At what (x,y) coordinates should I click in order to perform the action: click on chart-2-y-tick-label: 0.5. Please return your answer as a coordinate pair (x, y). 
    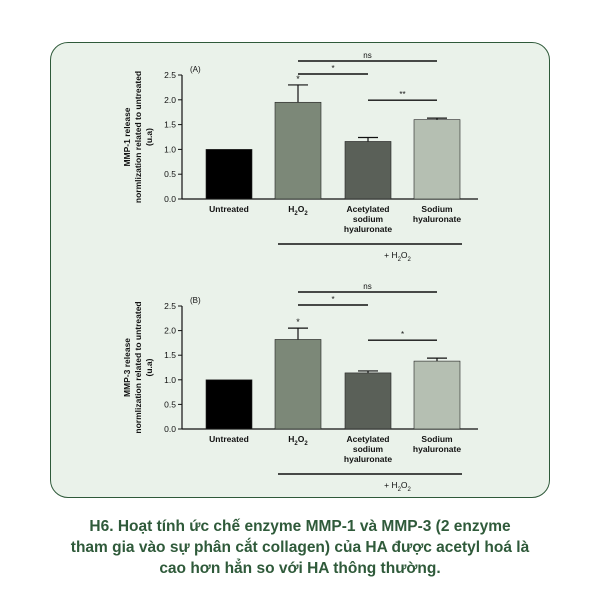
    Looking at the image, I should click on (170, 404).